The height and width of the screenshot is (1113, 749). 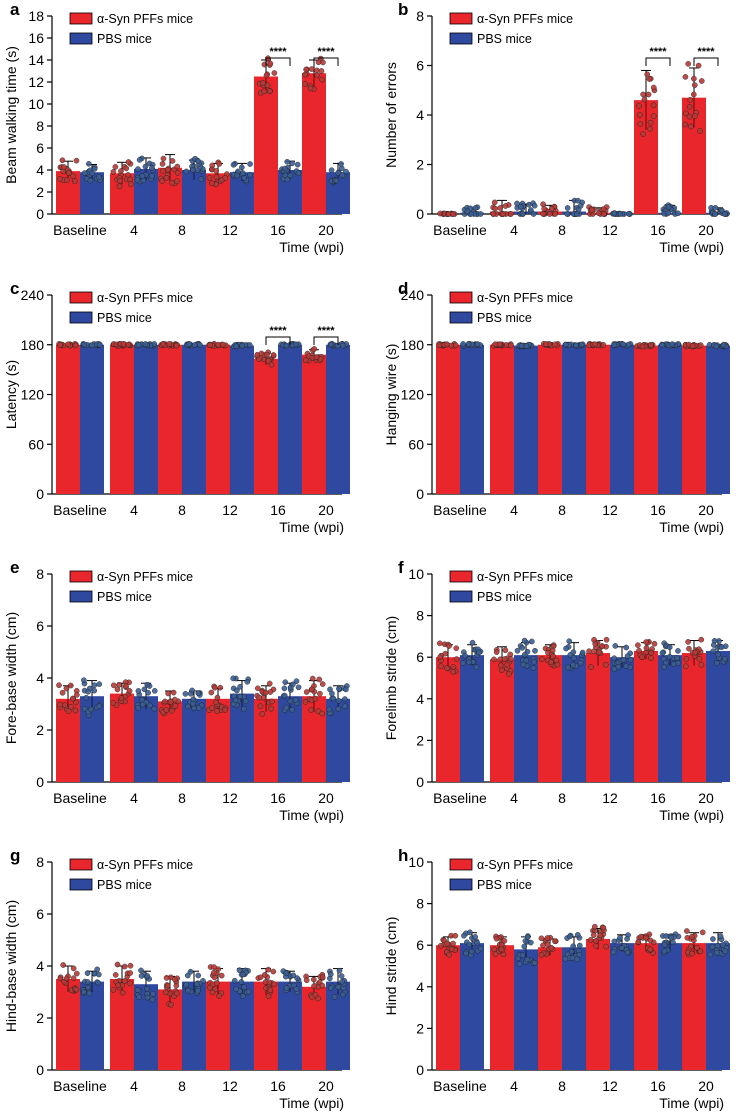 What do you see at coordinates (504, 318) in the screenshot?
I see `legend-label-pbs: PBS mice` at bounding box center [504, 318].